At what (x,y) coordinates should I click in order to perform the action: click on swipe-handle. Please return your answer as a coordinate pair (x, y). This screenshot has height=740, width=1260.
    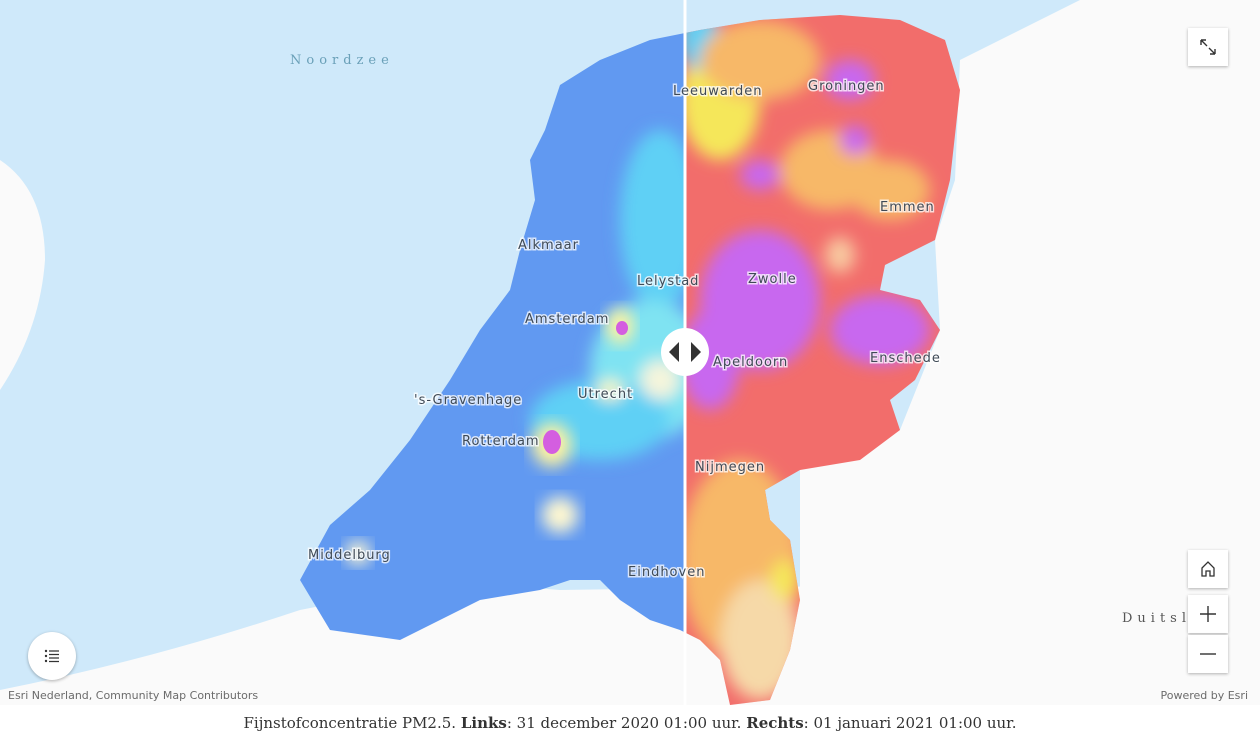
    Looking at the image, I should click on (685, 352).